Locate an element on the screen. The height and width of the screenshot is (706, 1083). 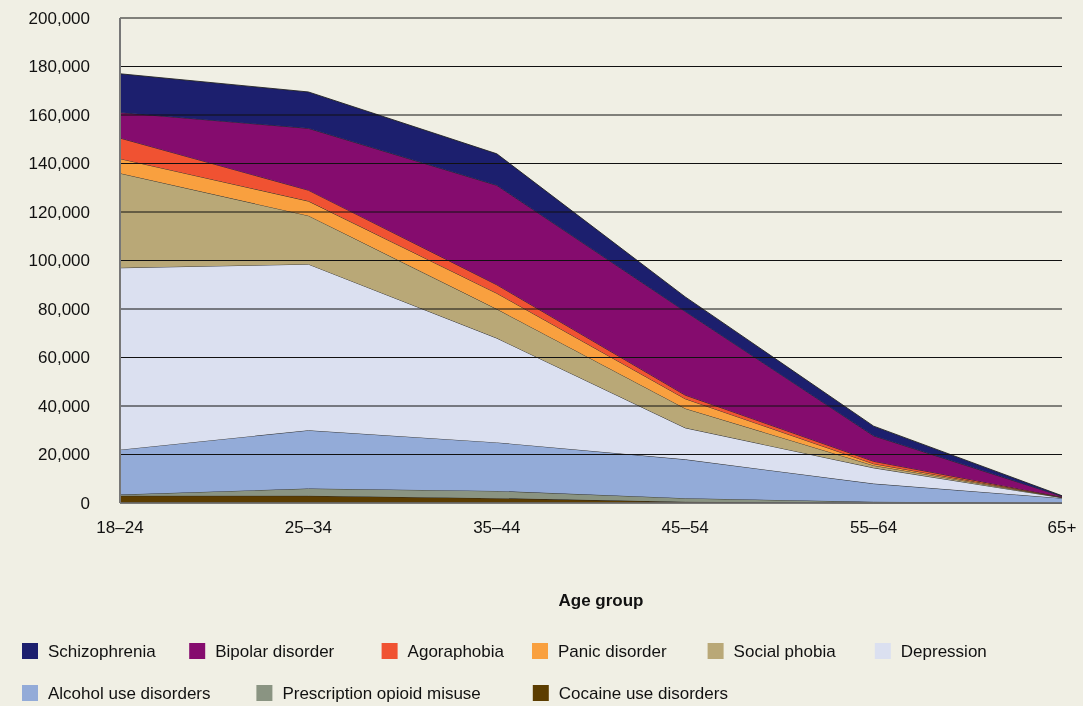
legend-label: Alcohol use disorders is located at coordinates (129, 693).